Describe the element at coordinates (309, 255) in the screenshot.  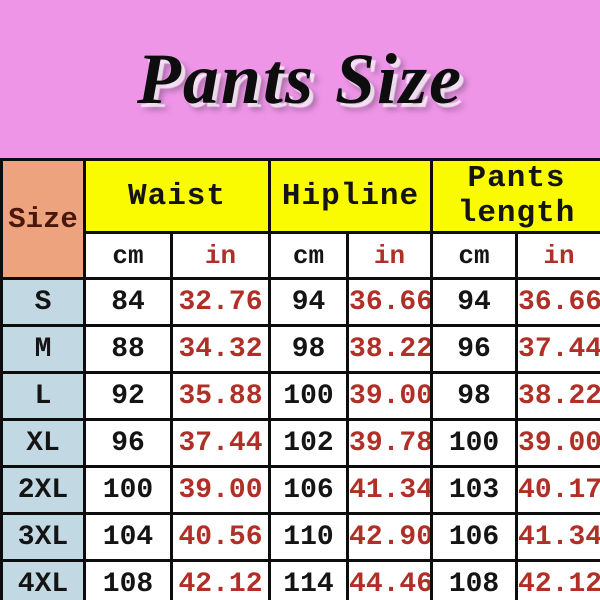
I see `unit-header-hipline-cm: cm` at that location.